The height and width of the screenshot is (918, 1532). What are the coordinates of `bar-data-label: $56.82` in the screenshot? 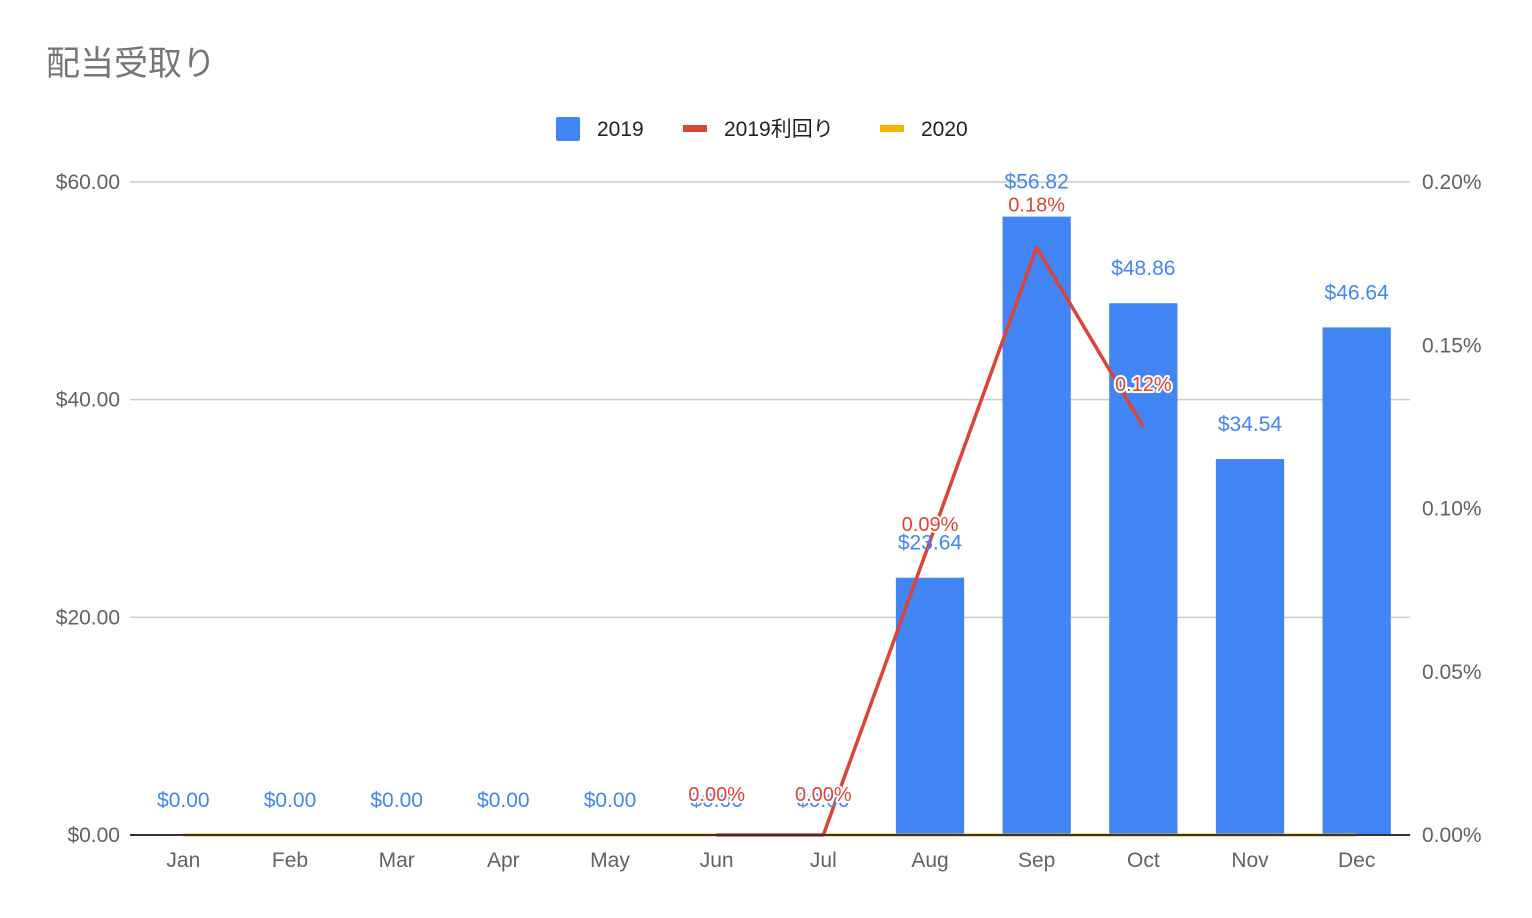 It's located at (1037, 182).